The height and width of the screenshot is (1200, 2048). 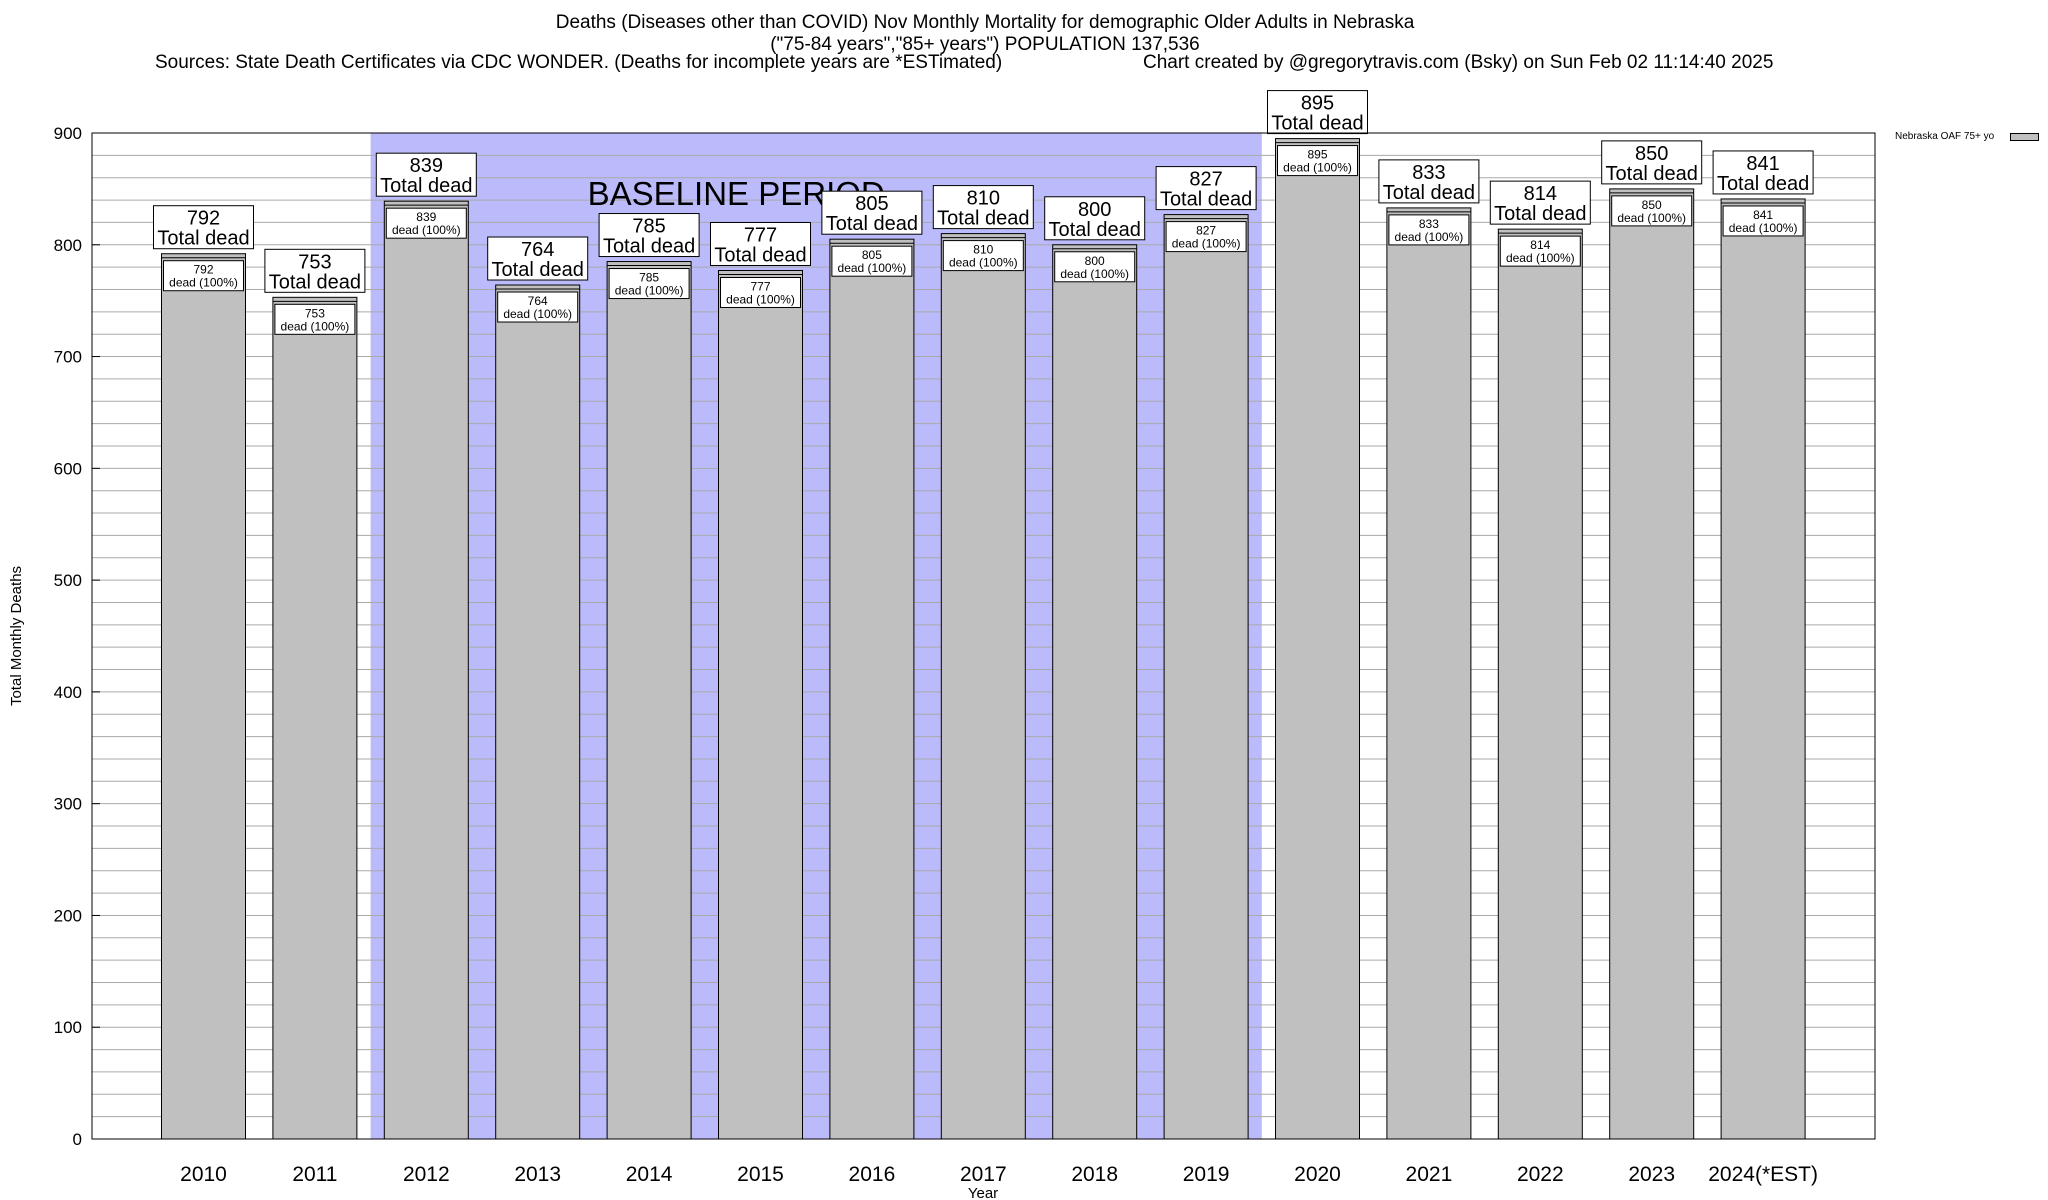 I want to click on x-tick-label: 2010, so click(x=203, y=1174).